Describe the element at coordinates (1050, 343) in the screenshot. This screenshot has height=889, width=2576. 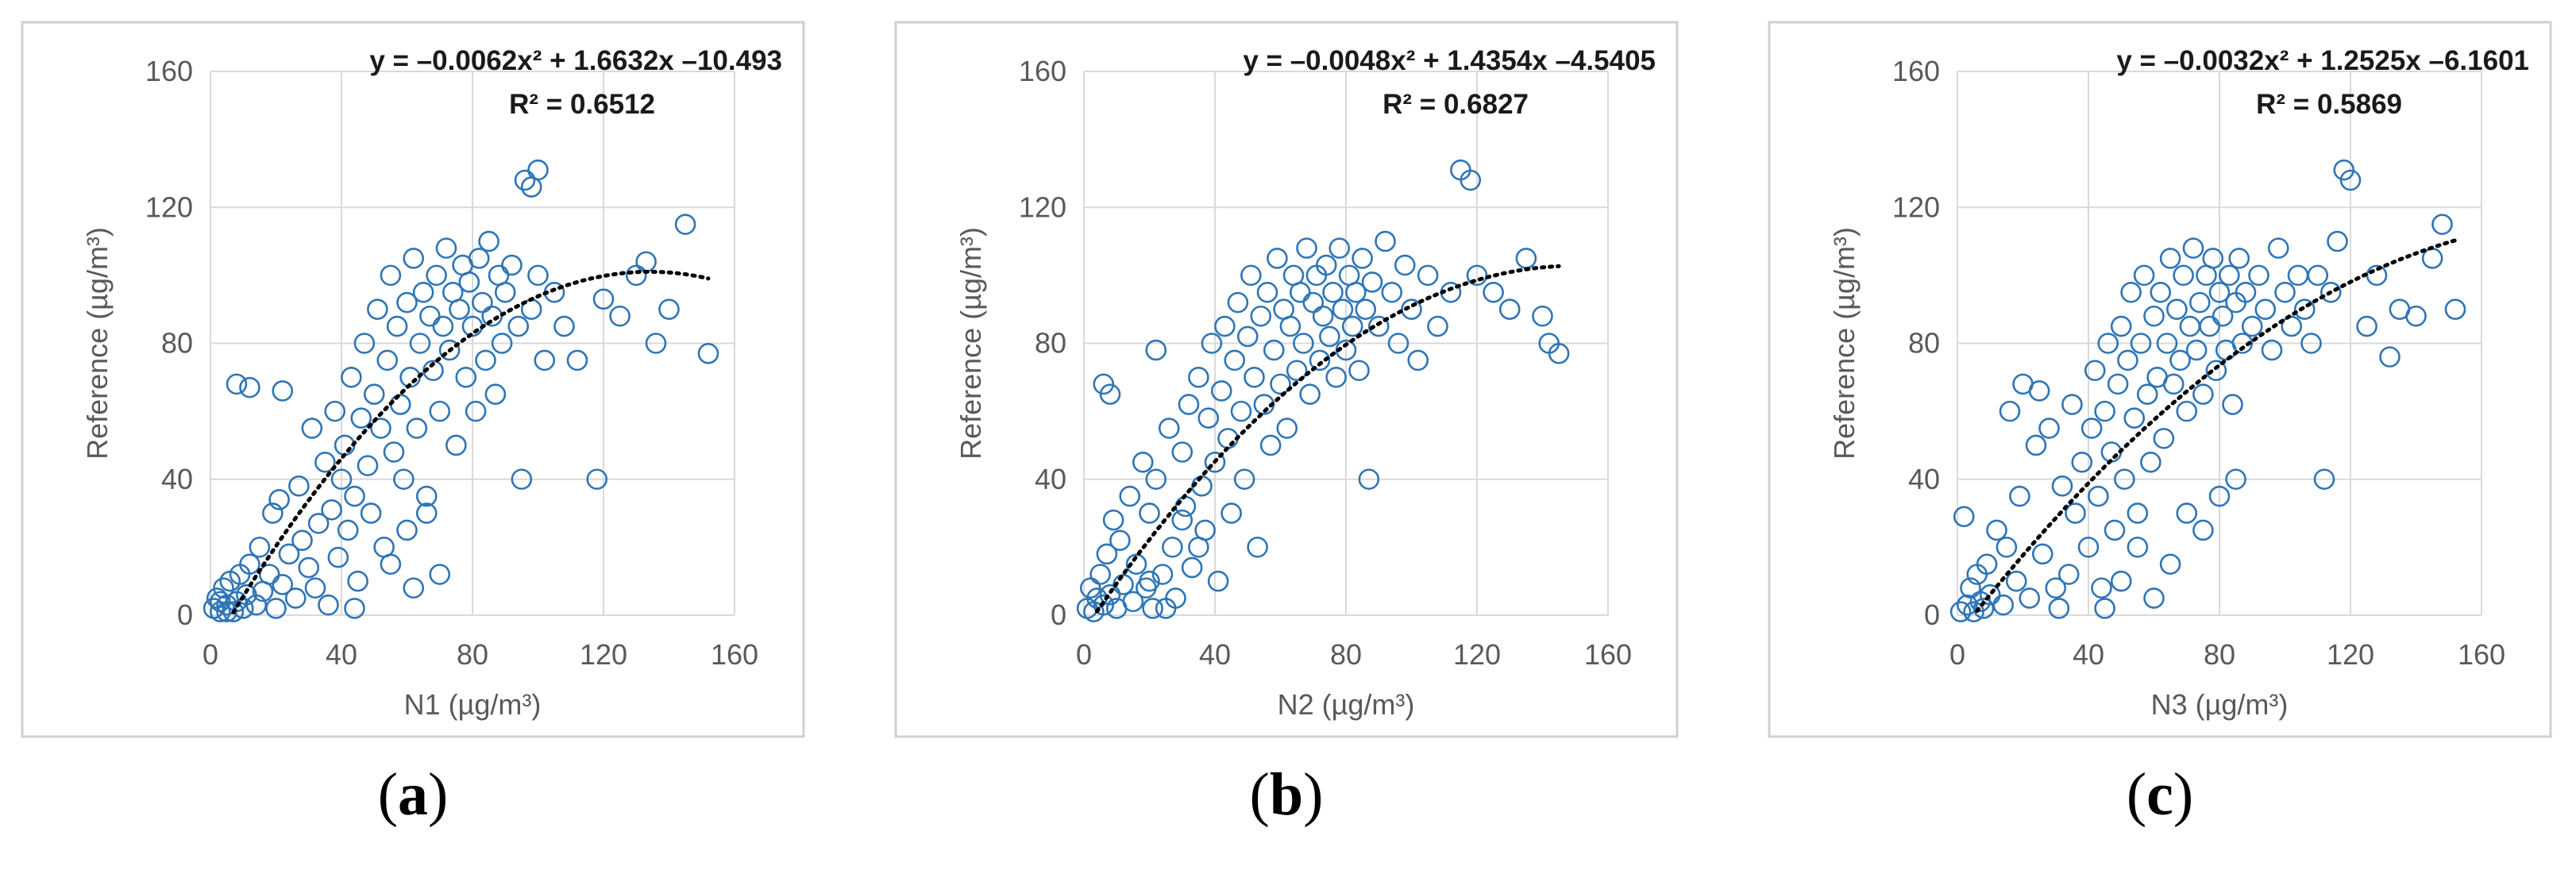
I see `y-tick-label: 80` at that location.